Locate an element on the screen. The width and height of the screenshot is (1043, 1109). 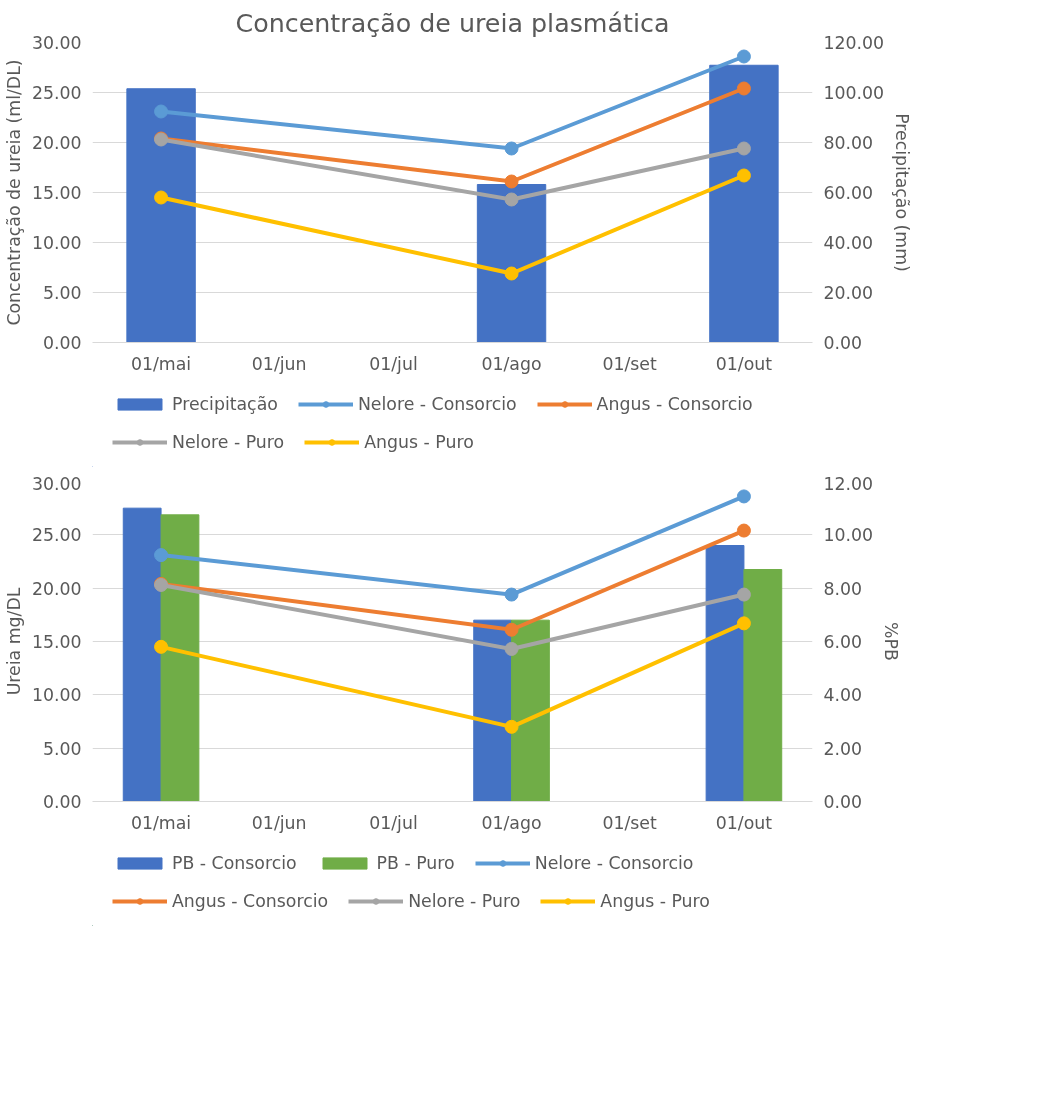
y-axis-title: Ureia mg/DL is located at coordinates (13, 641).